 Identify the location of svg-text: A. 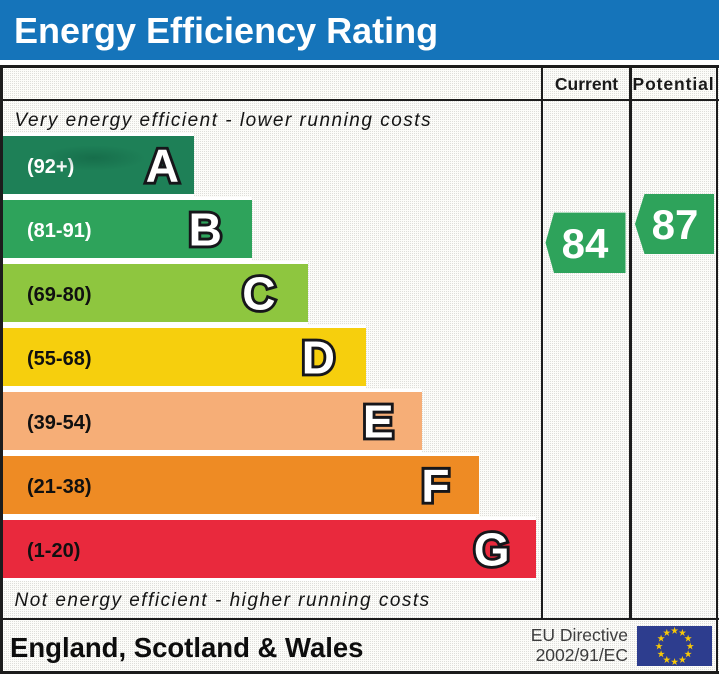
(162, 166).